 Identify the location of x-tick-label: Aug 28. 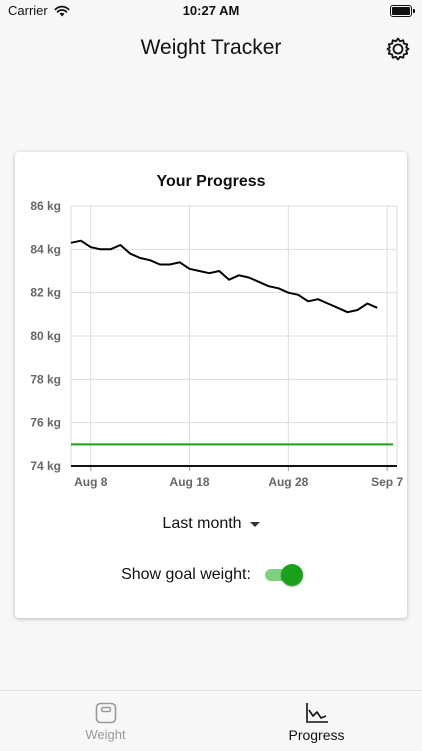
(288, 482).